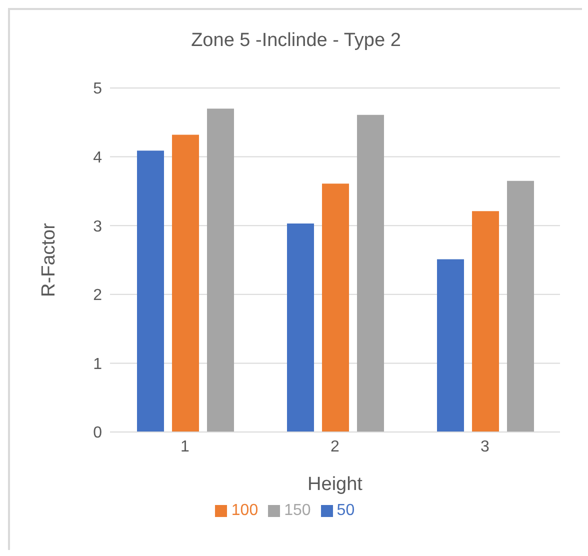  I want to click on x-tick-label: 2, so click(335, 447).